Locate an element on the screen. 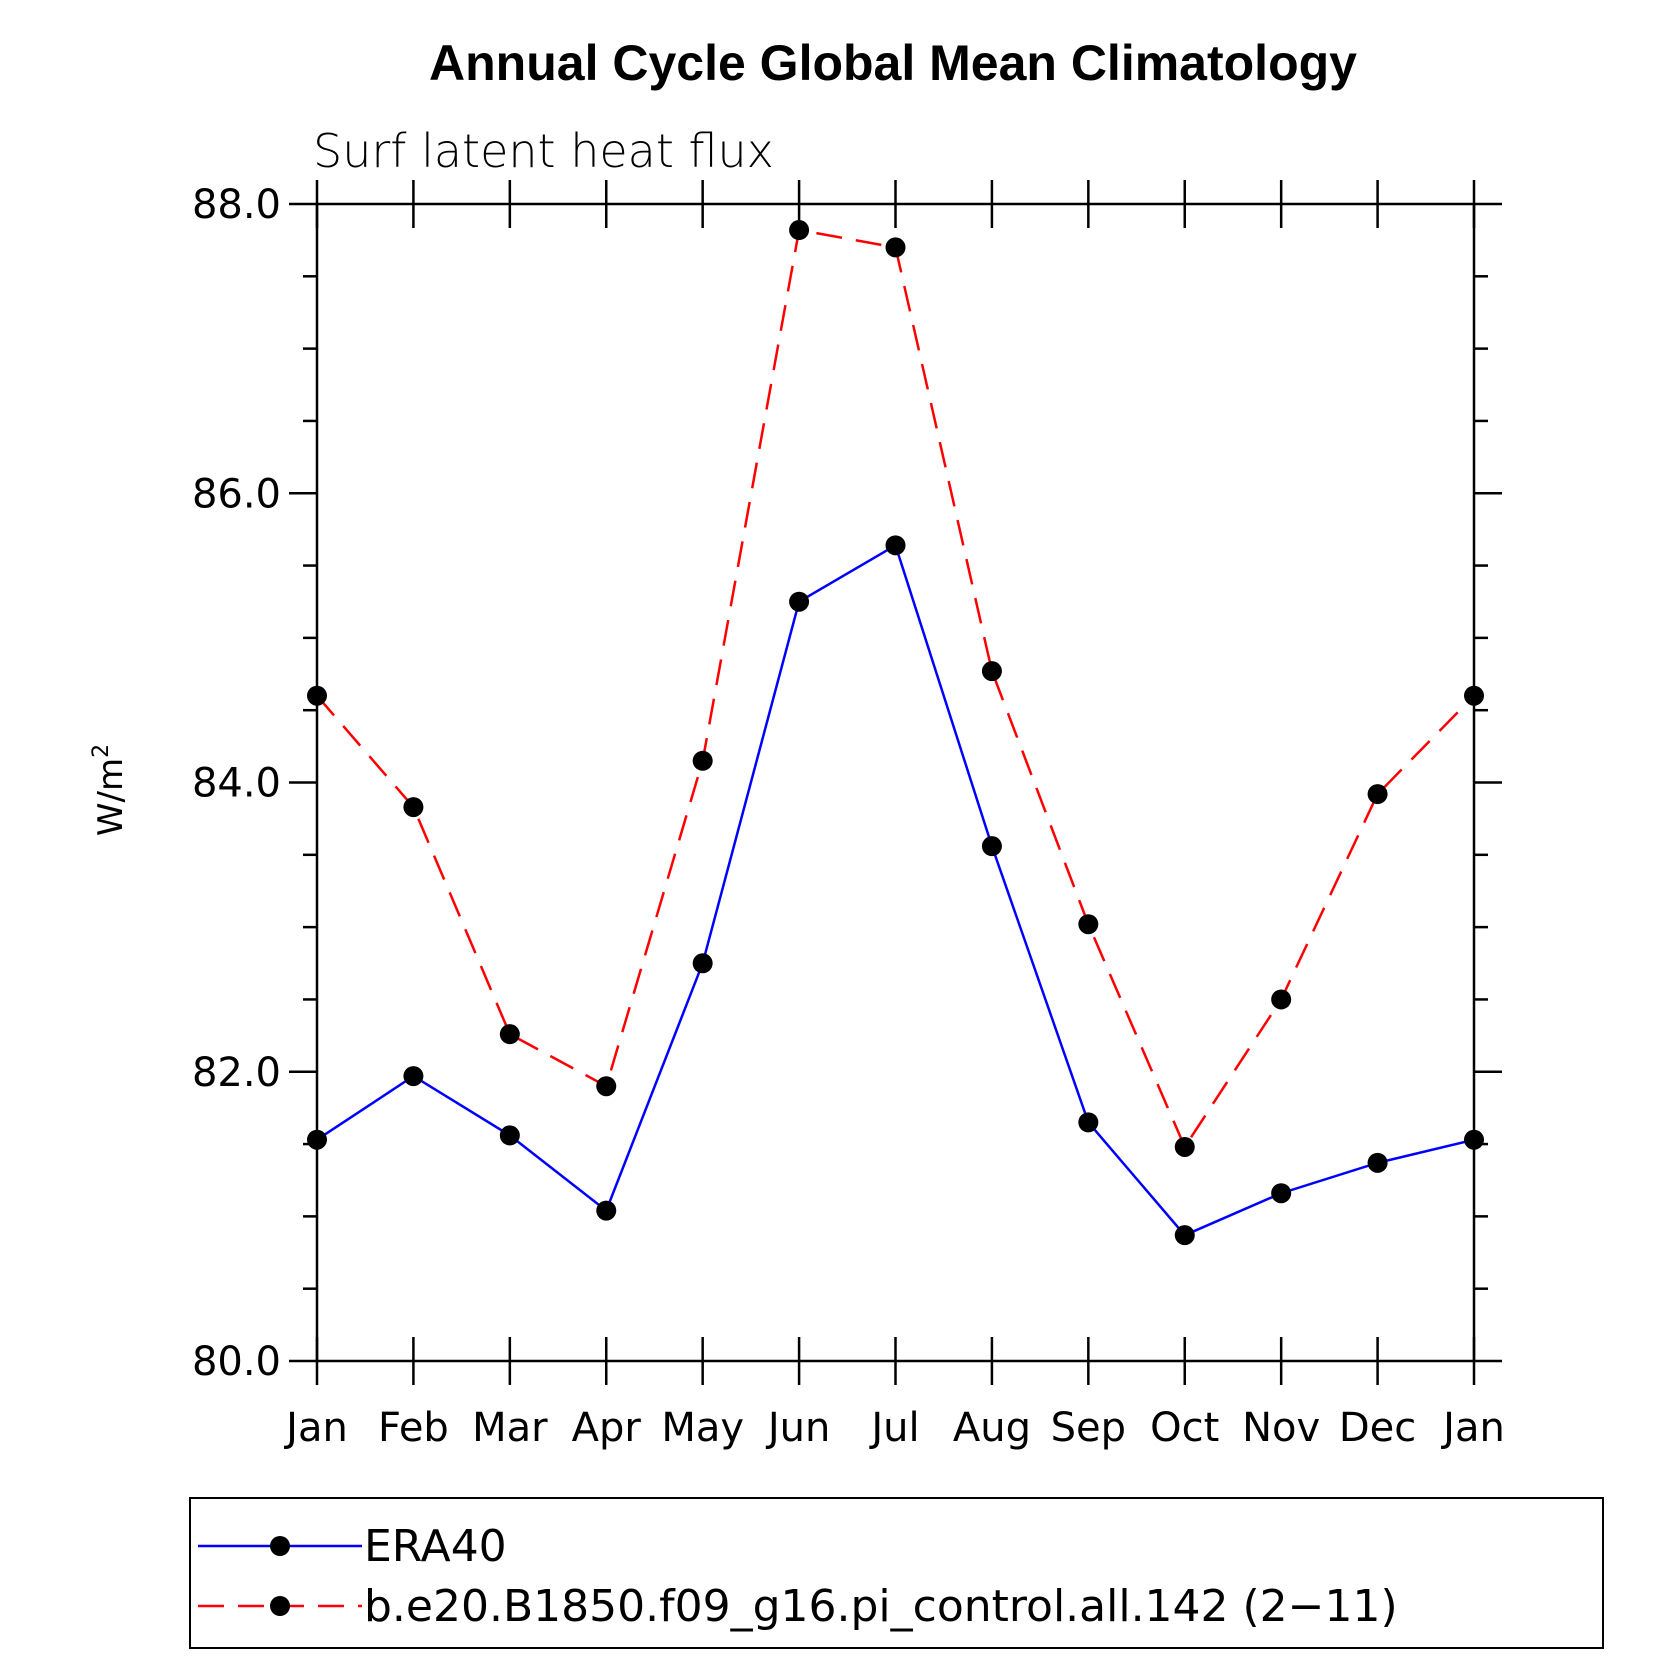 The width and height of the screenshot is (1669, 1669). x-tick-label: Oct is located at coordinates (1184, 1428).